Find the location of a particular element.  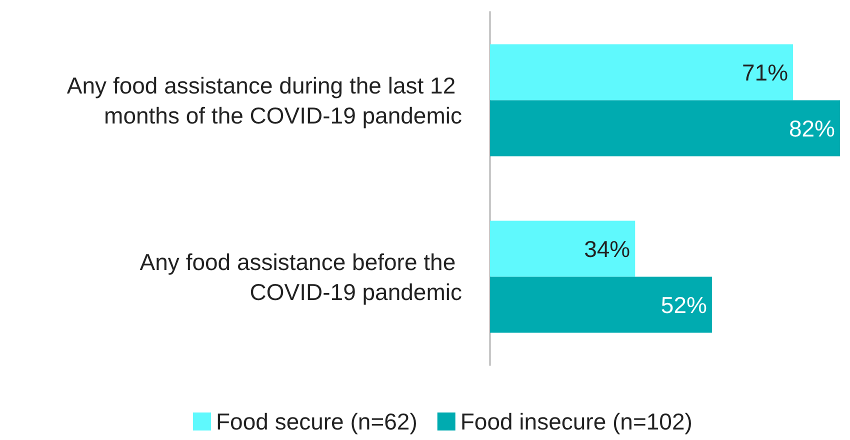

y-tick-label: Any food assistance before the COVID-19 pandemic is located at coordinates (301, 276).